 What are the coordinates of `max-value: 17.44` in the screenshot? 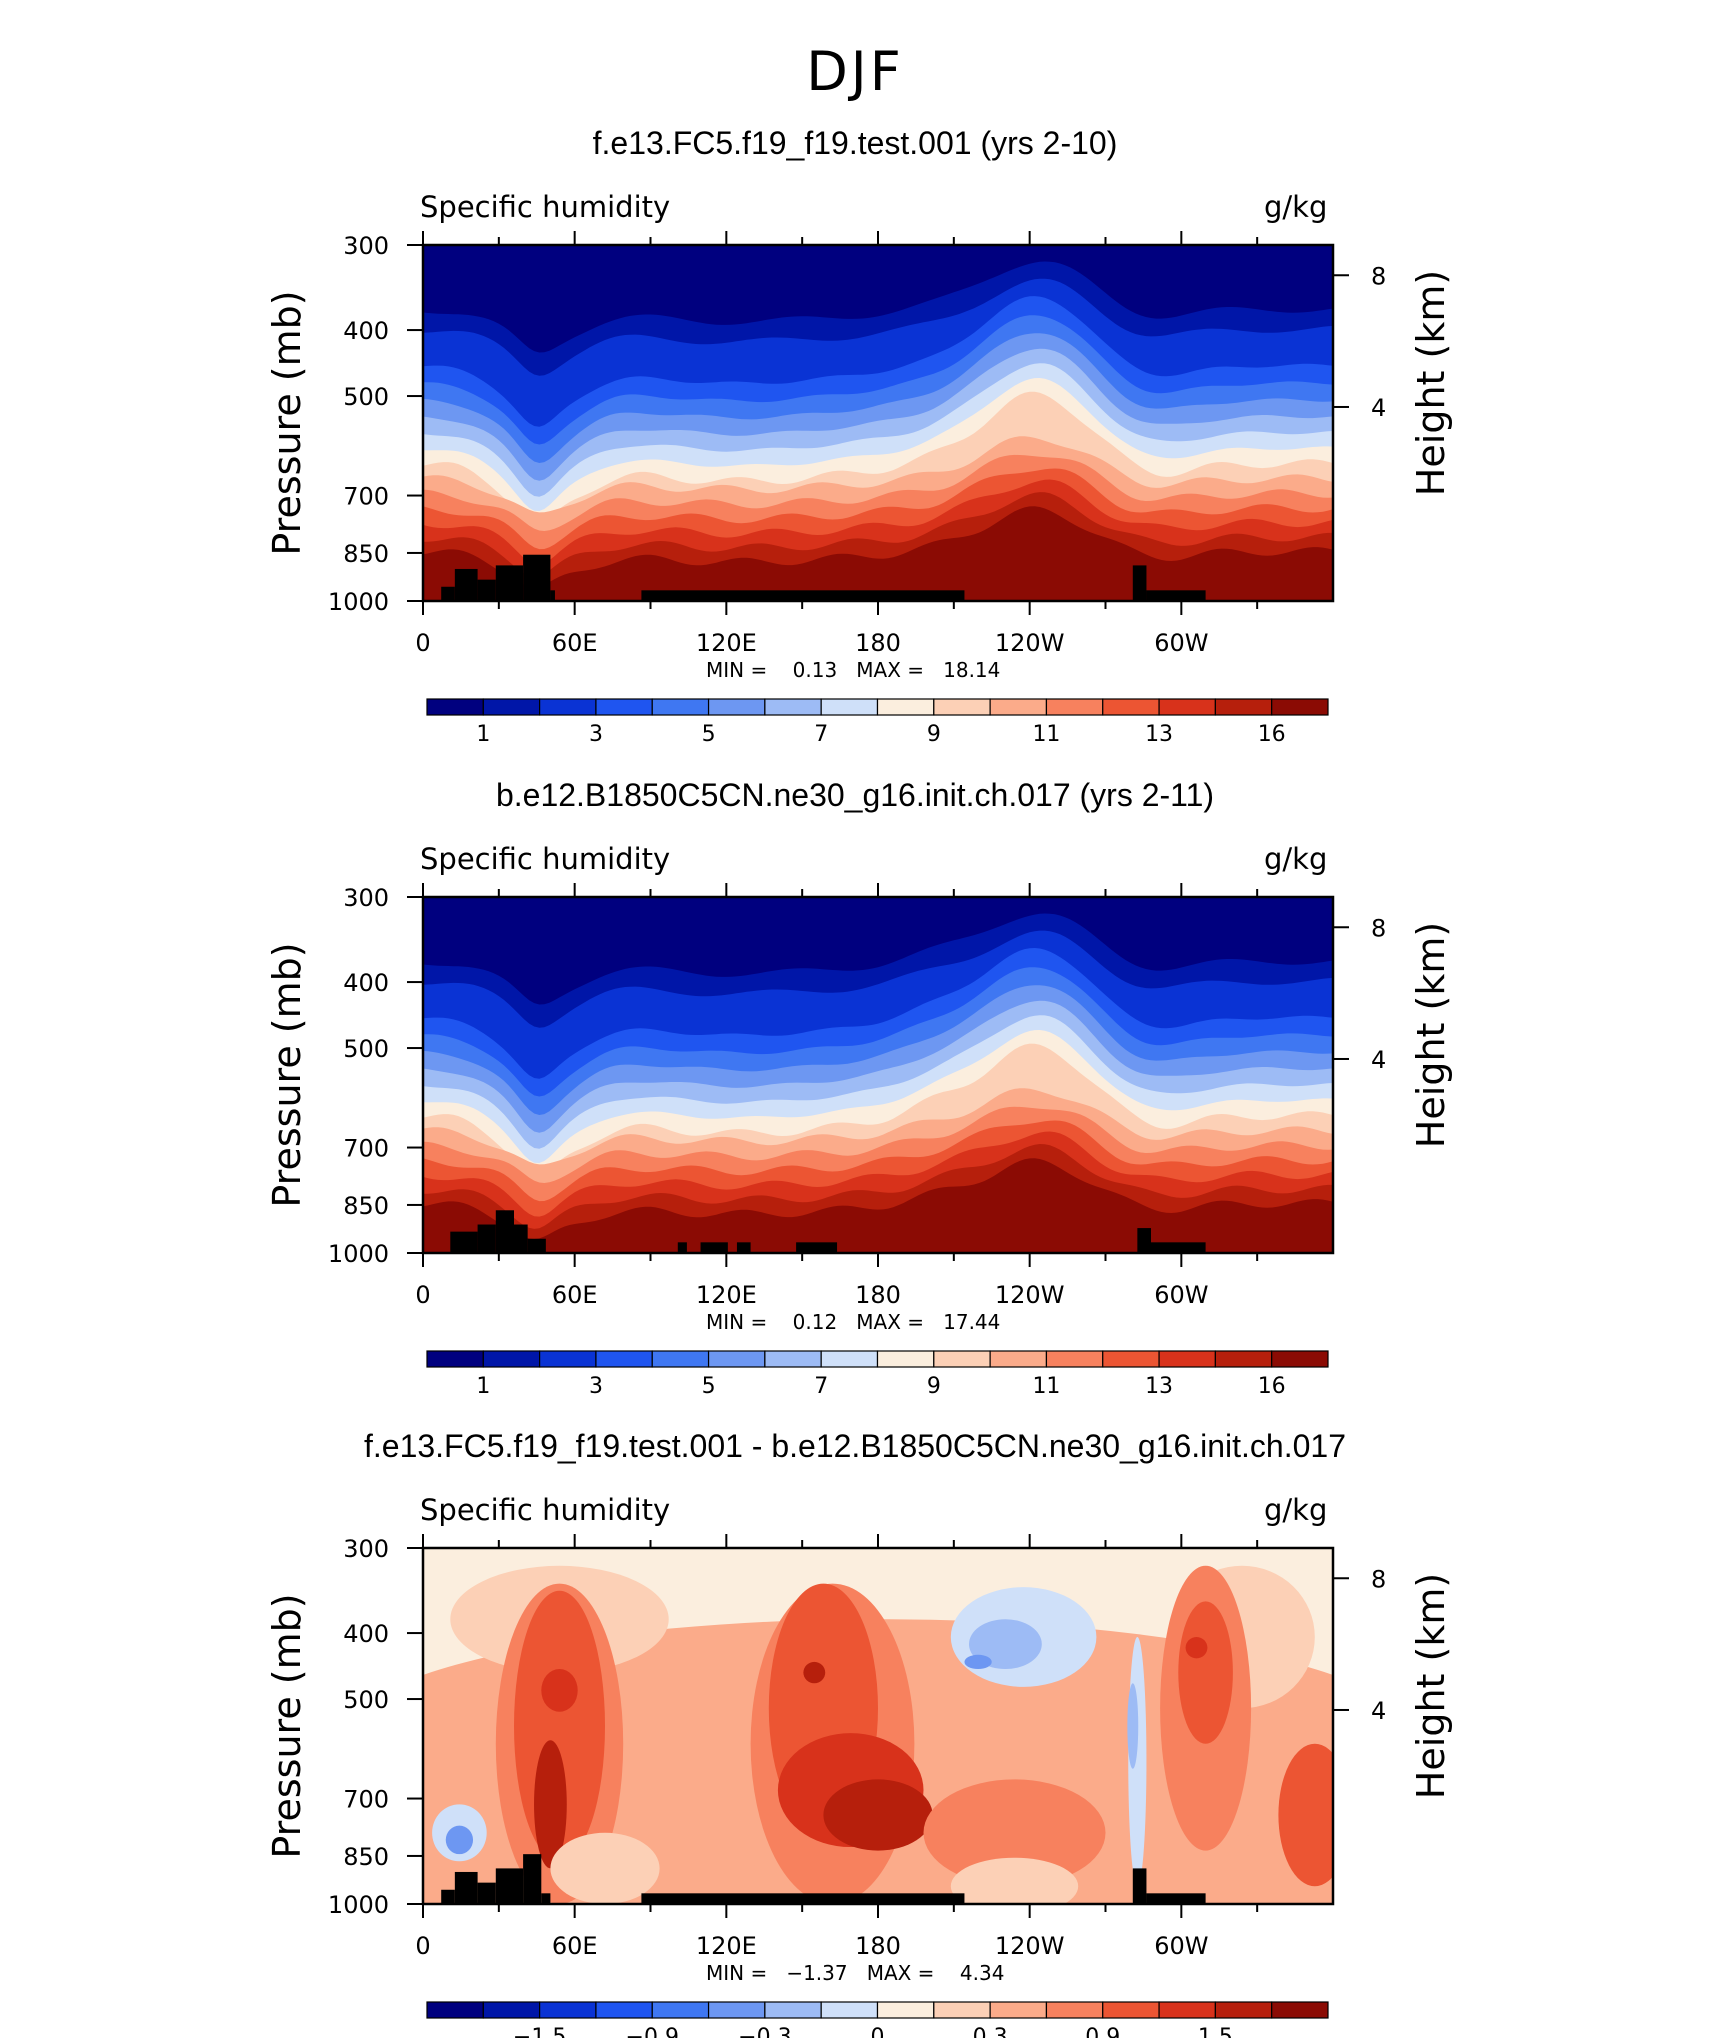 It's located at (972, 1322).